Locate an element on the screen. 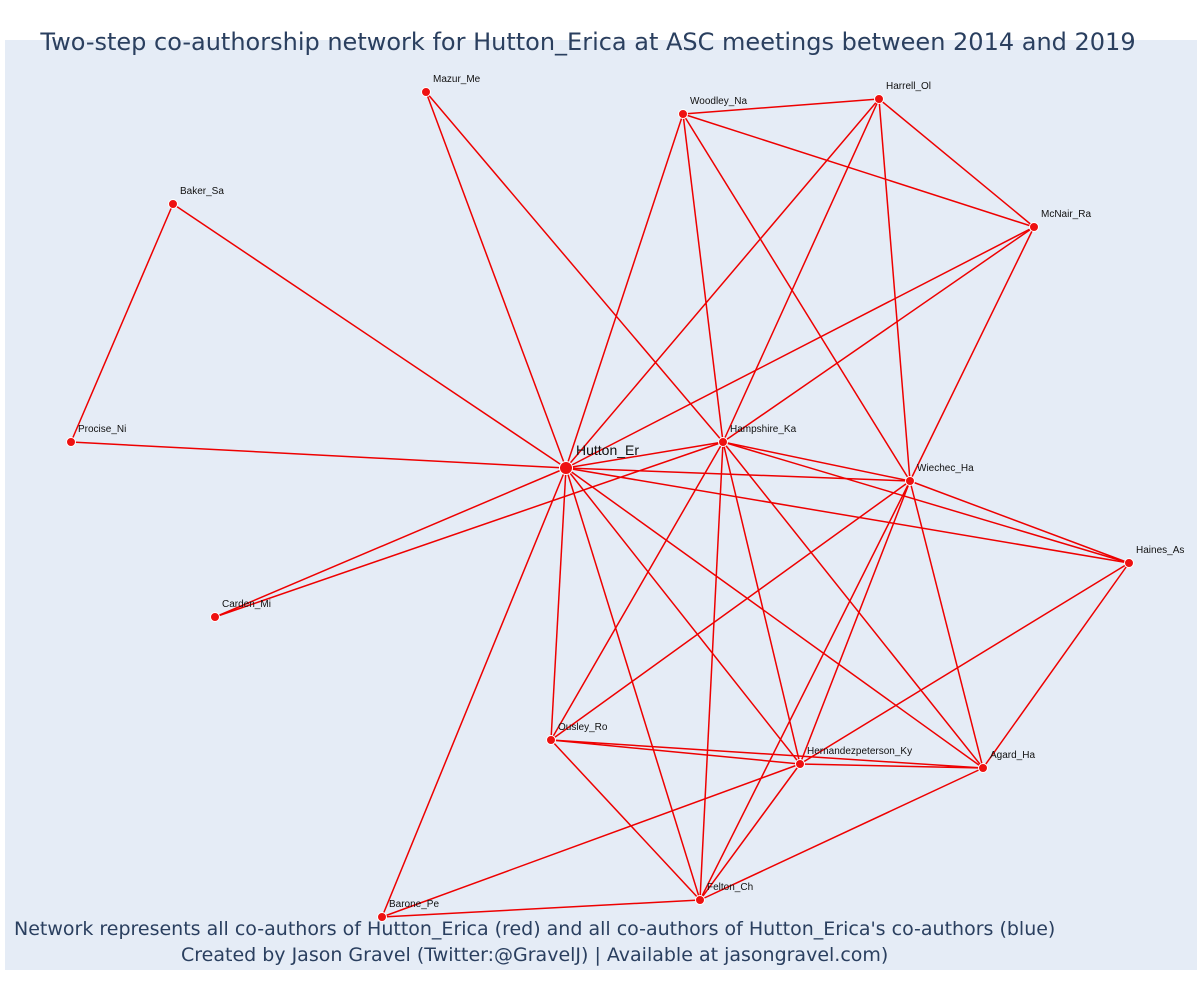 The width and height of the screenshot is (1200, 1000). node-Agard_Ha is located at coordinates (983, 768).